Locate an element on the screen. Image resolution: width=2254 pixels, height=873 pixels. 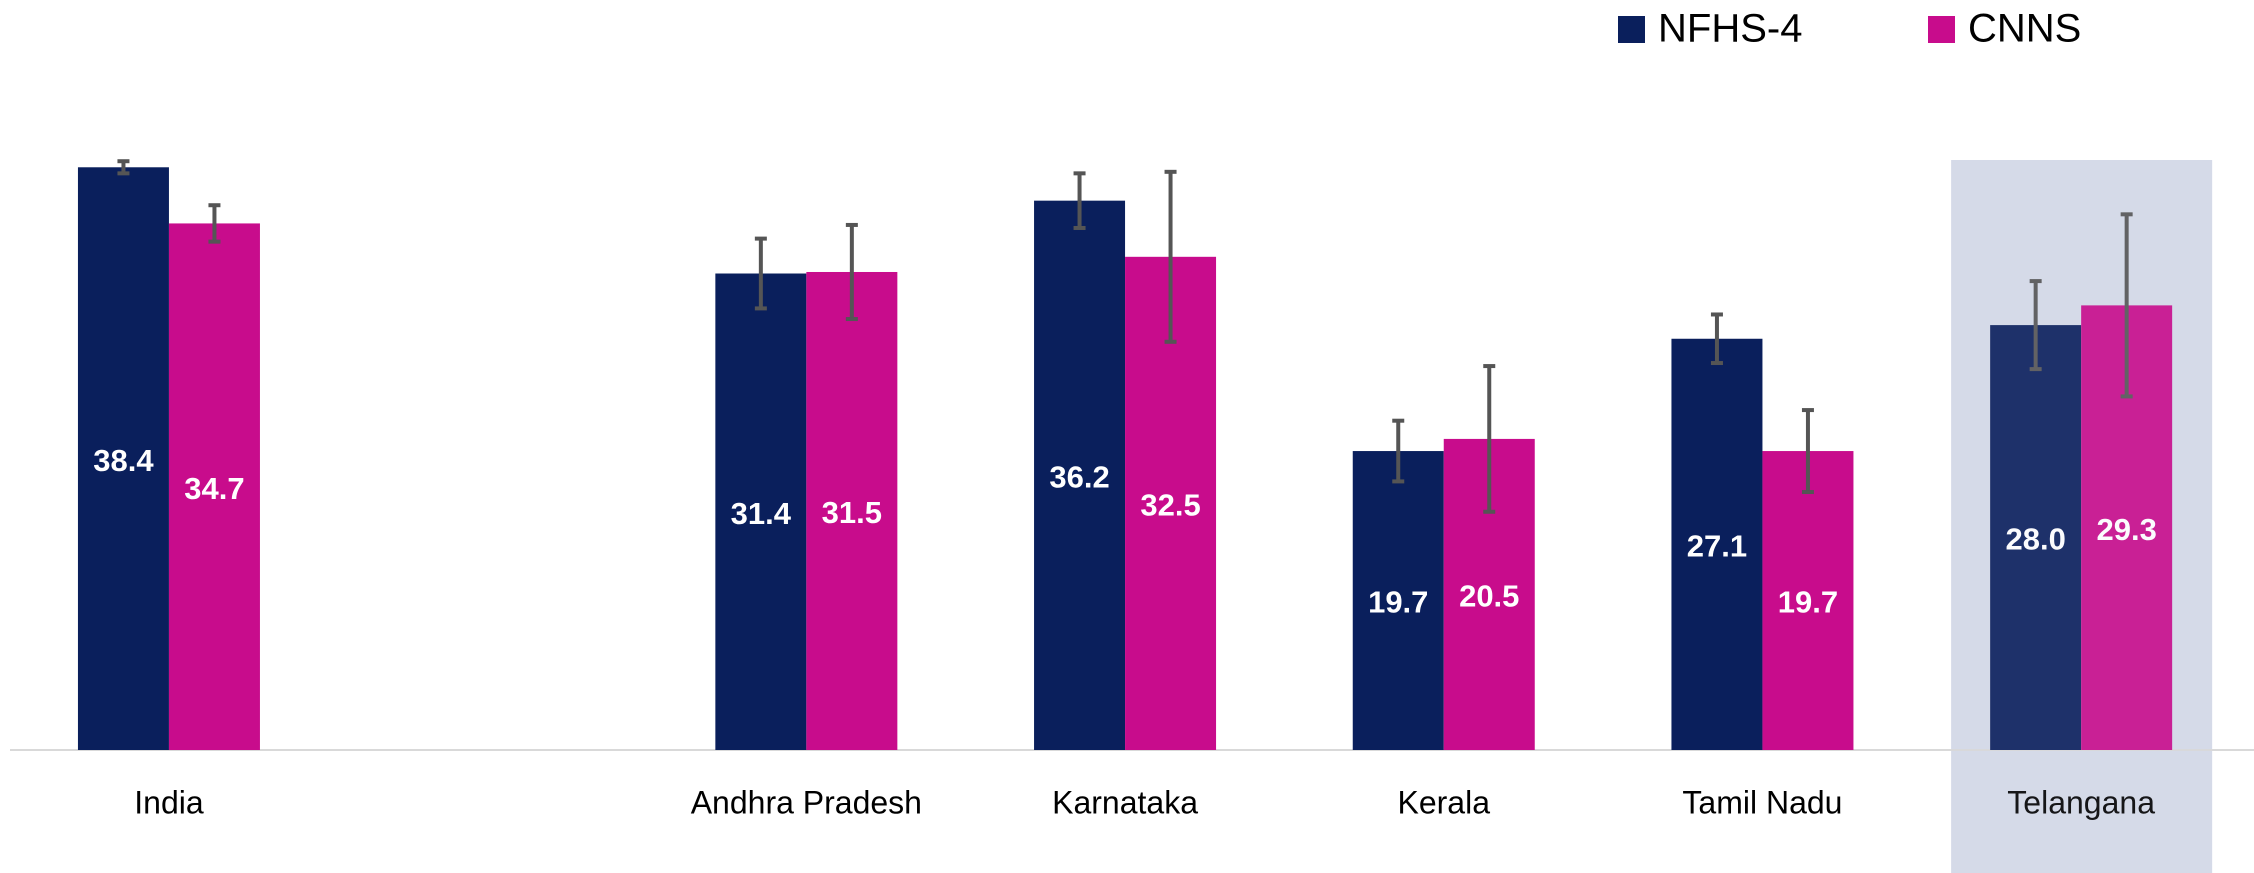
value-label: 28.0 is located at coordinates (2035, 539).